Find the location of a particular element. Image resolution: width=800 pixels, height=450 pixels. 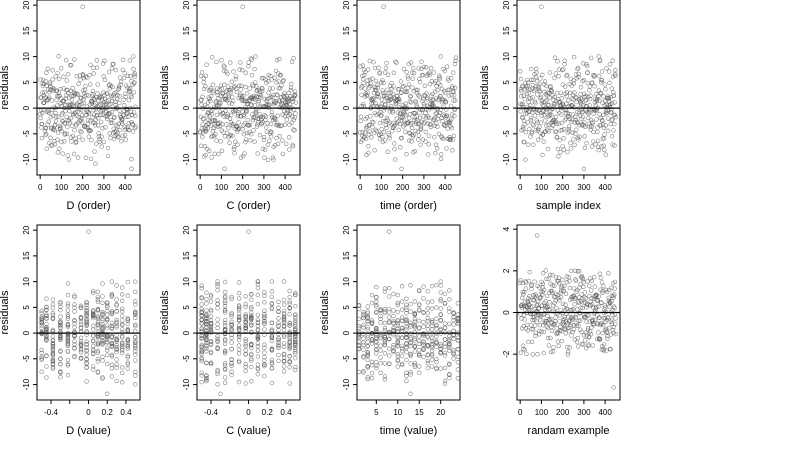

y-tick-label: 20 is located at coordinates (506, 4).